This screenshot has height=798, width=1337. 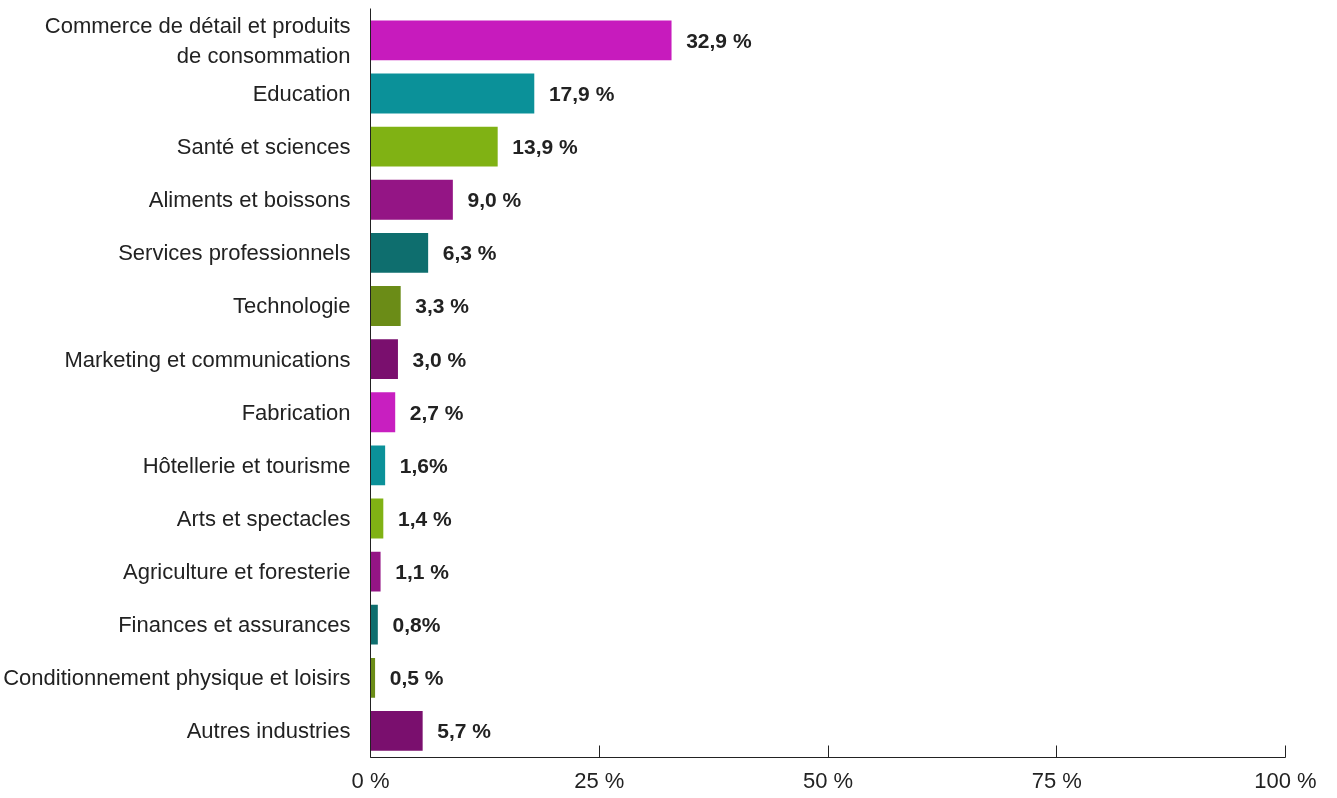 What do you see at coordinates (442, 306) in the screenshot?
I see `data-label: 3,3 %` at bounding box center [442, 306].